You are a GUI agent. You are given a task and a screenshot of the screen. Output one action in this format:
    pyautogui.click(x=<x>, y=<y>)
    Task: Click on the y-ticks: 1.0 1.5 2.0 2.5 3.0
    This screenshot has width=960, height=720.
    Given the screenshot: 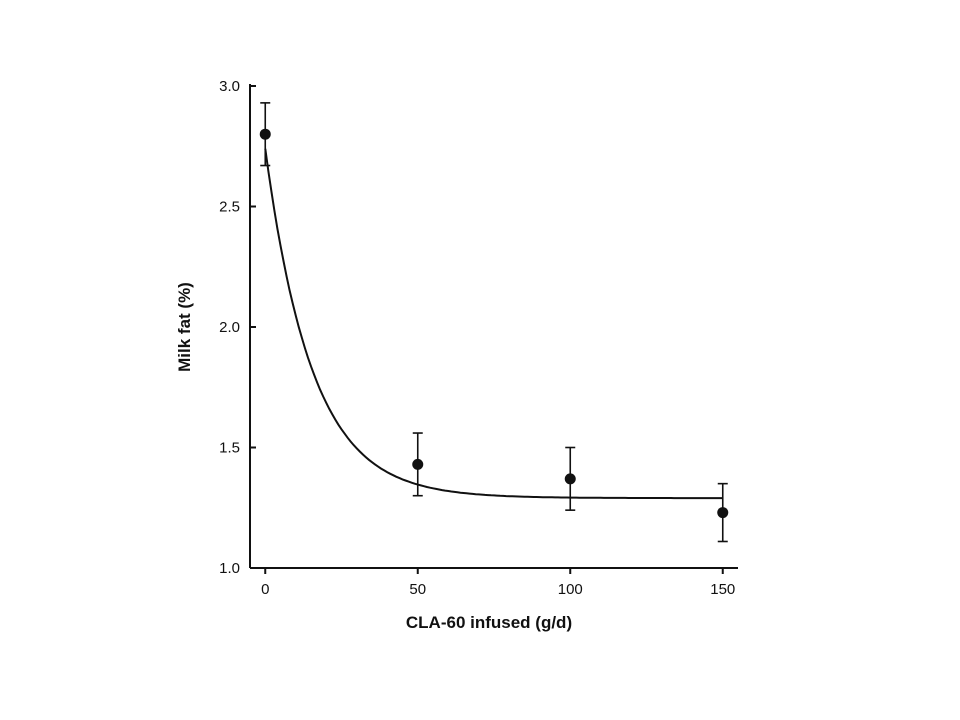 What is the action you would take?
    pyautogui.click(x=237, y=327)
    